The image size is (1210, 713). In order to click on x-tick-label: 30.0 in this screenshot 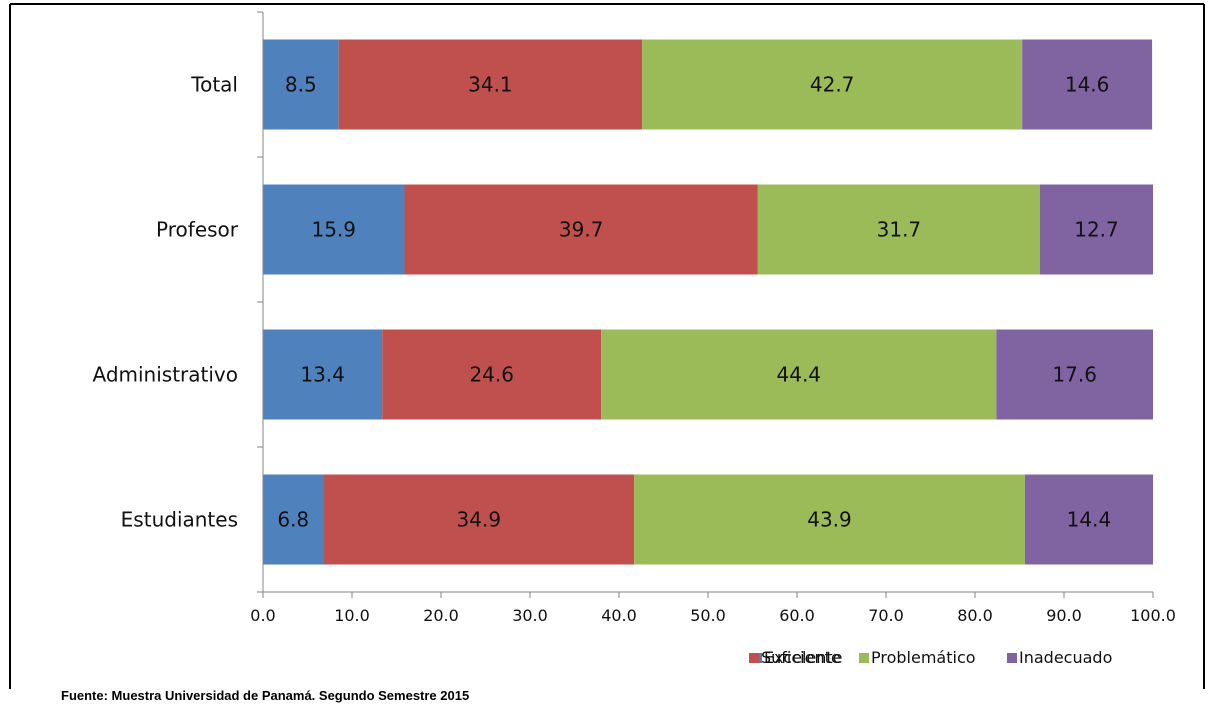, I will do `click(530, 615)`.